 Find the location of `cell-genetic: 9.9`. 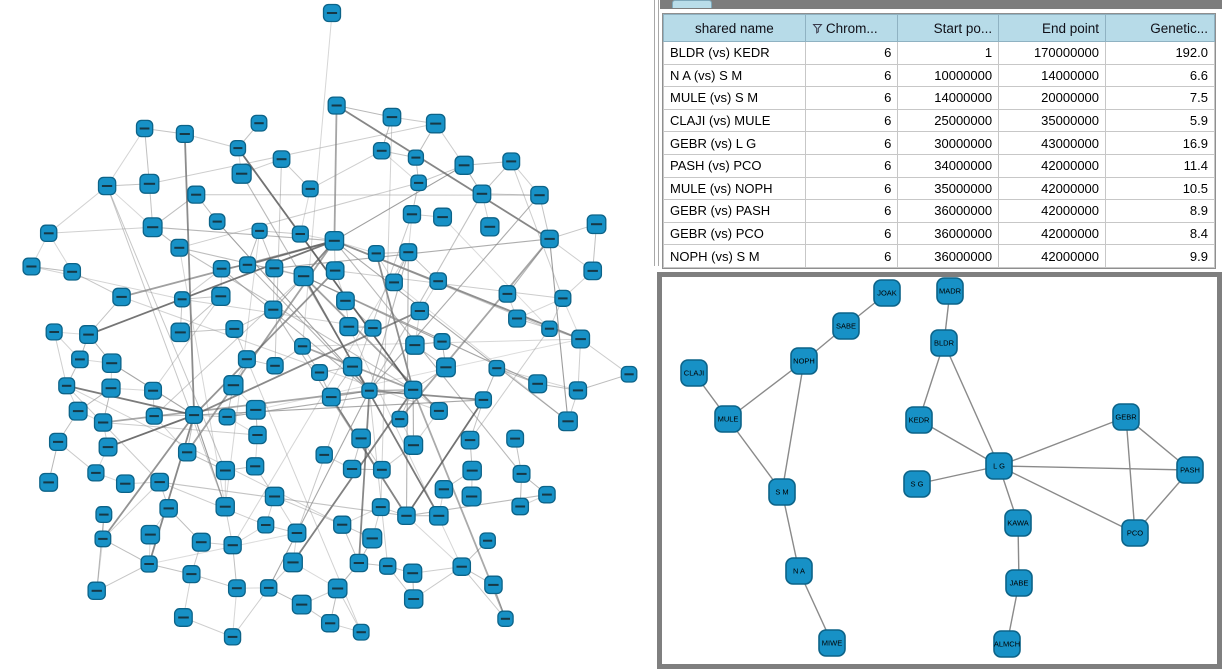

cell-genetic: 9.9 is located at coordinates (1160, 256).